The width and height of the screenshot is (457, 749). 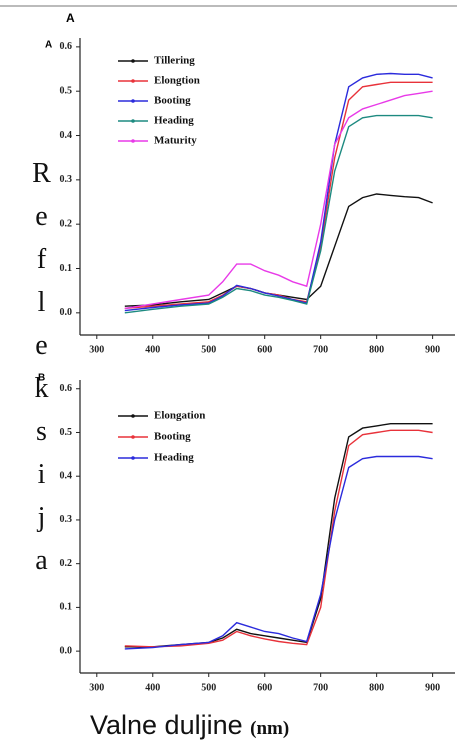 I want to click on x-axis-label: Valne duljine (nm), so click(x=189, y=725).